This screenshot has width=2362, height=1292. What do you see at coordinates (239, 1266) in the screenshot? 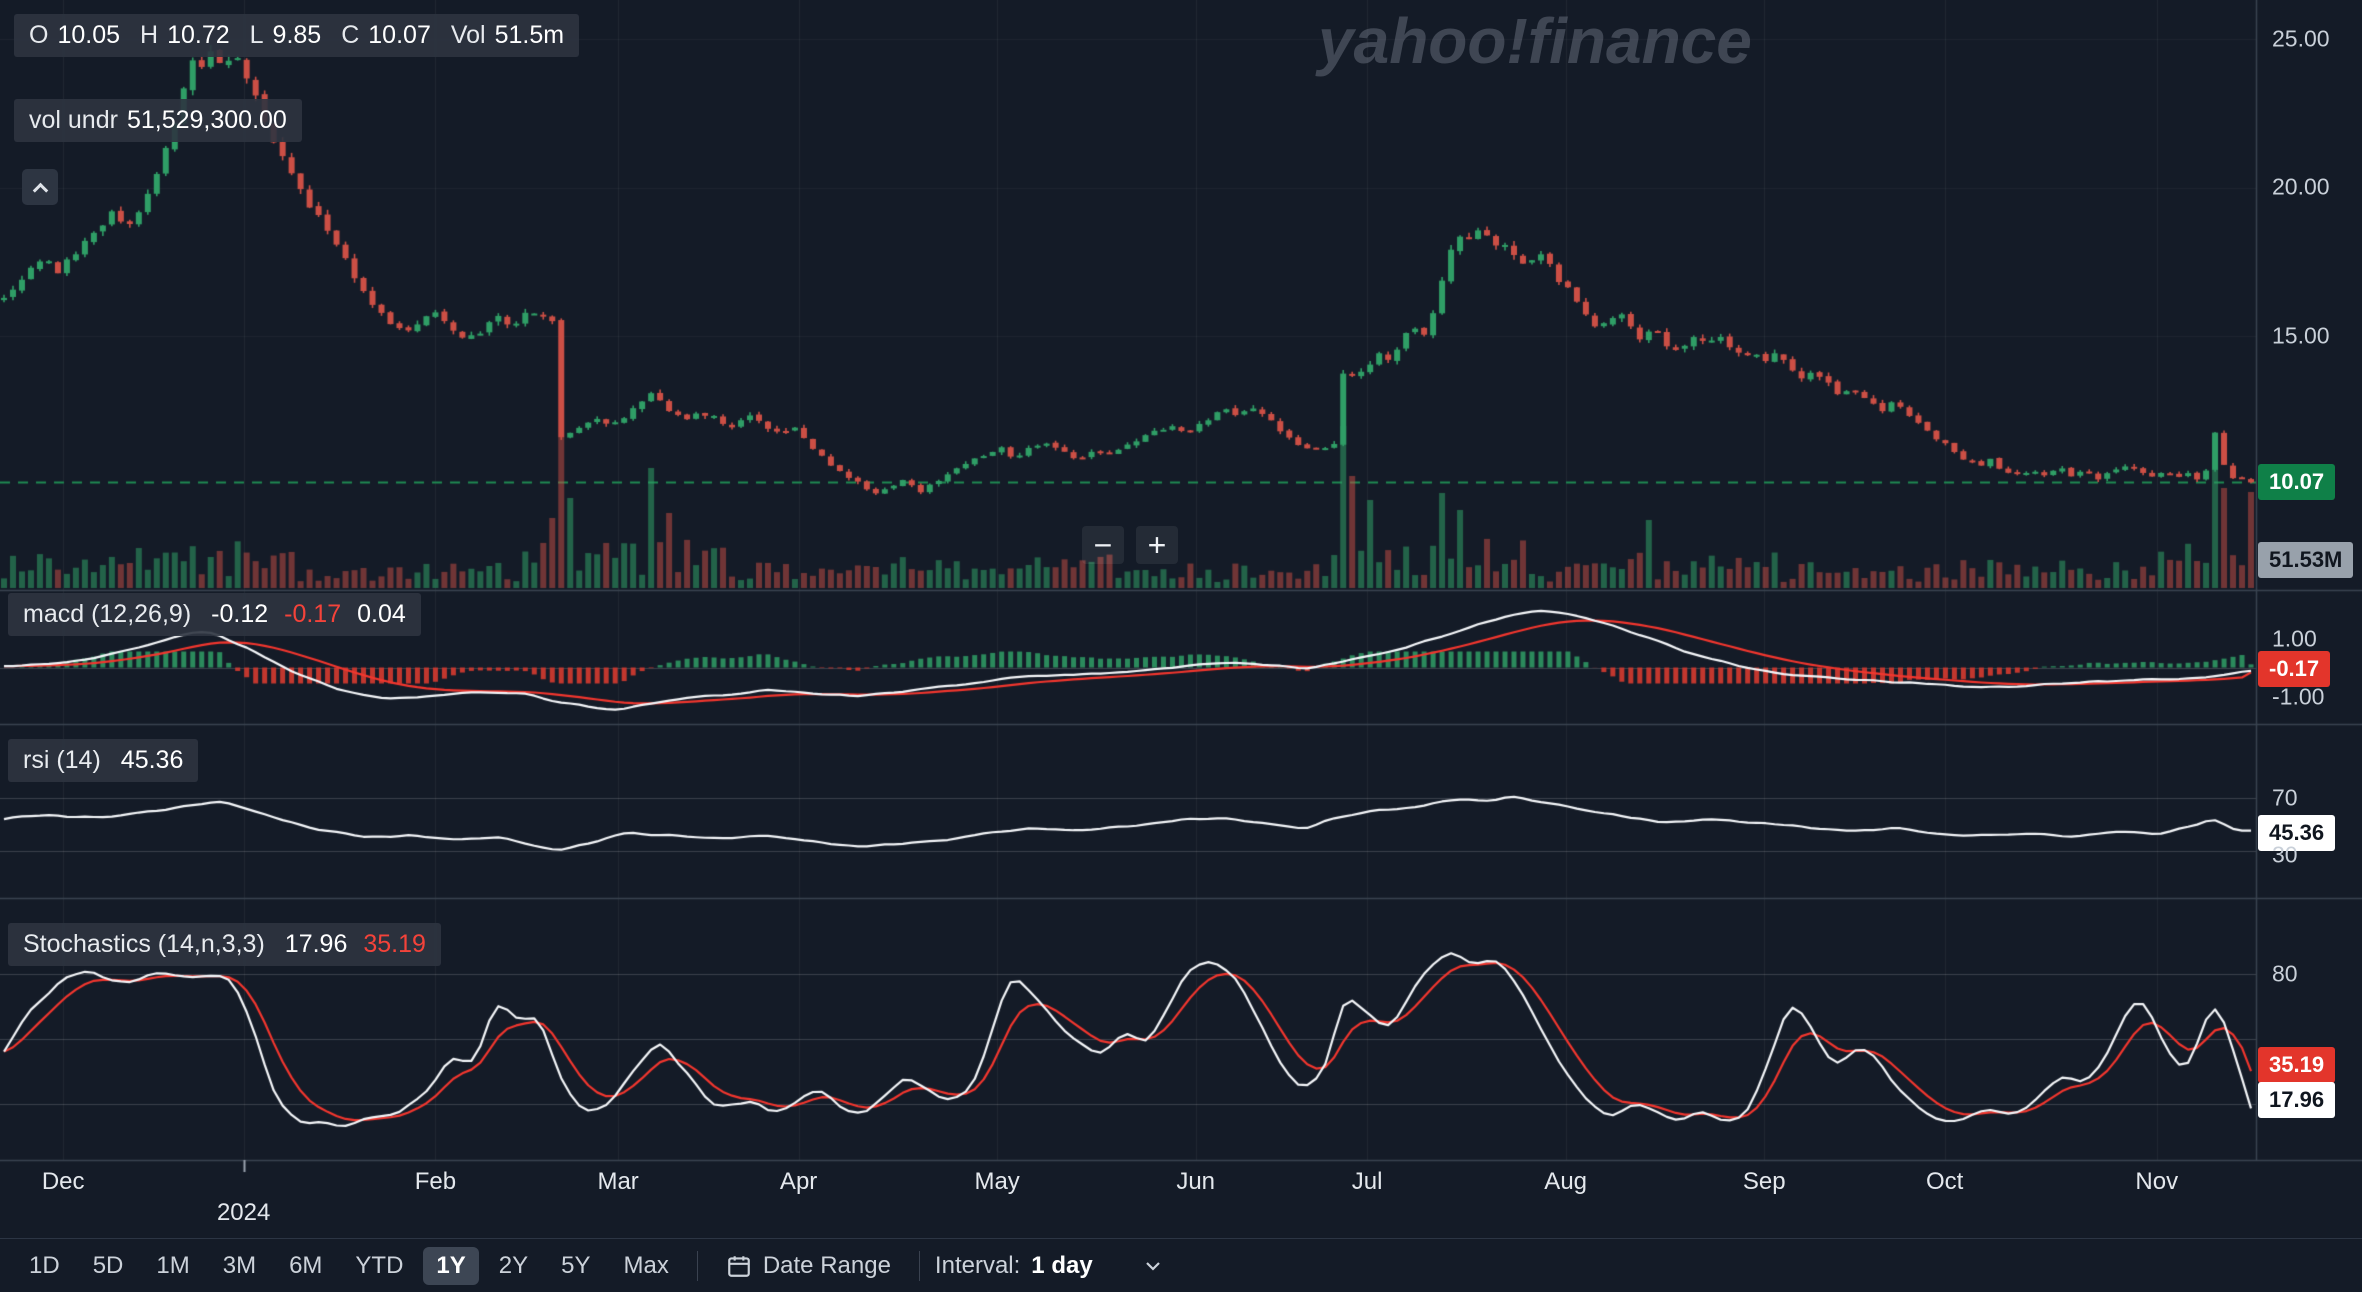
I see `range-button-3m: 3M` at bounding box center [239, 1266].